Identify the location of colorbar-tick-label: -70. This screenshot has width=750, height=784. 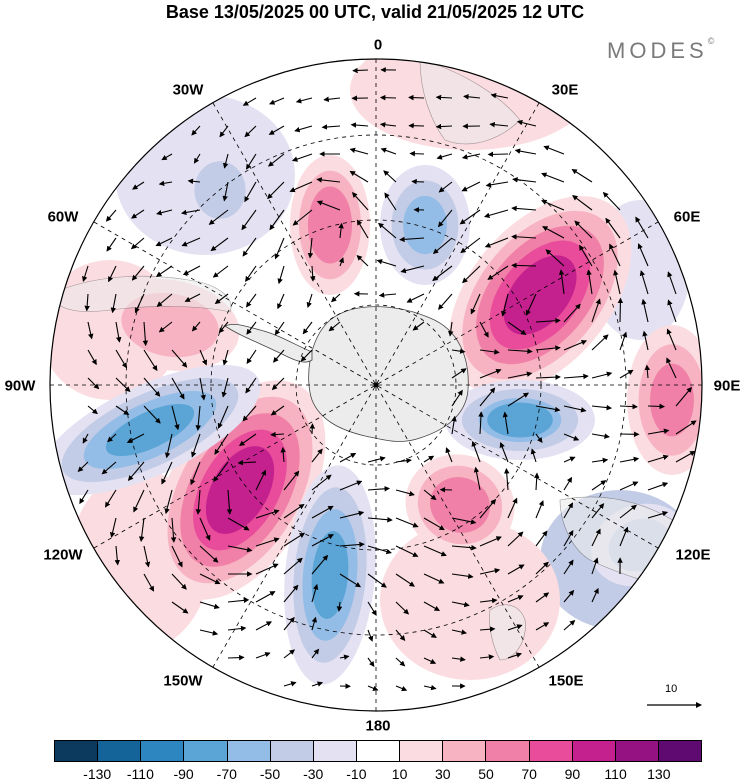
(227, 774).